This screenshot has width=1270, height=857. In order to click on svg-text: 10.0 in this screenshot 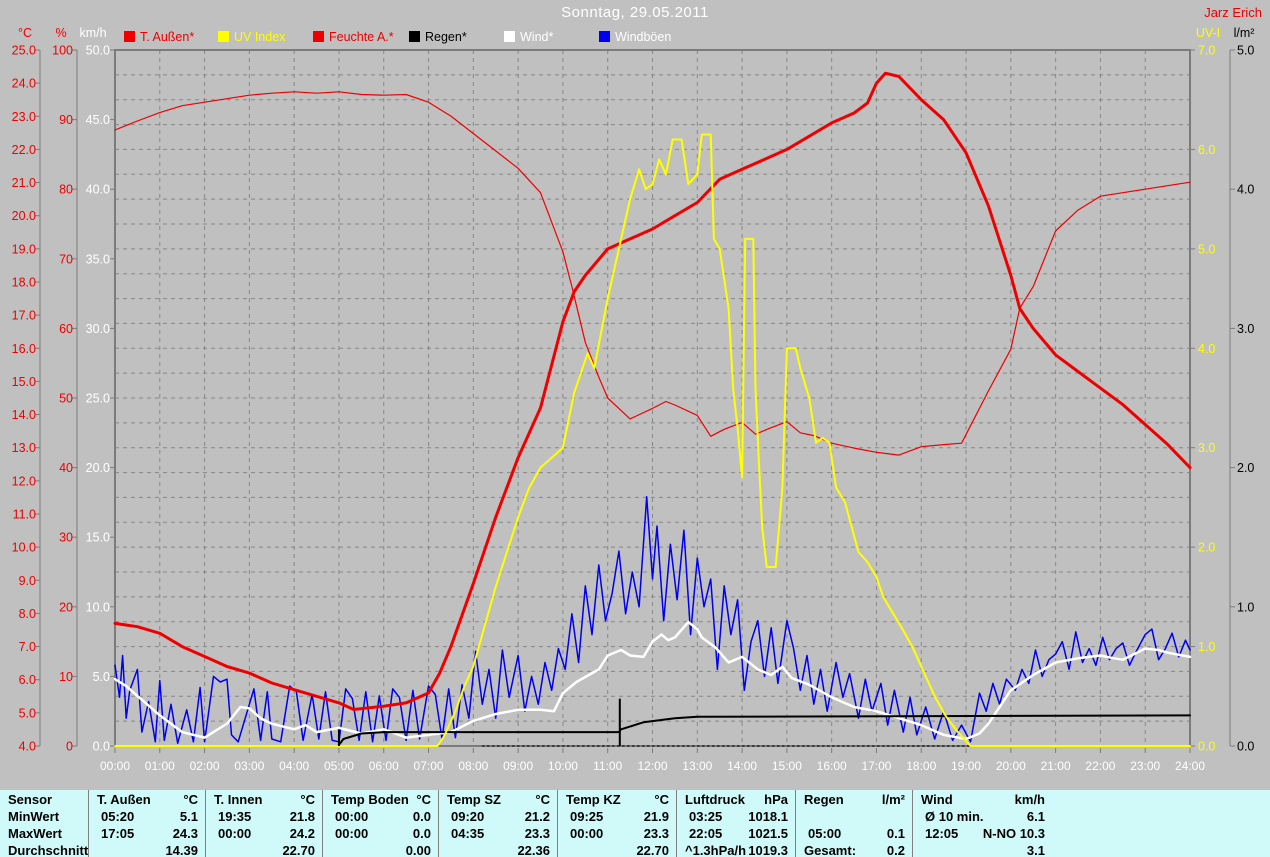, I will do `click(98, 607)`.